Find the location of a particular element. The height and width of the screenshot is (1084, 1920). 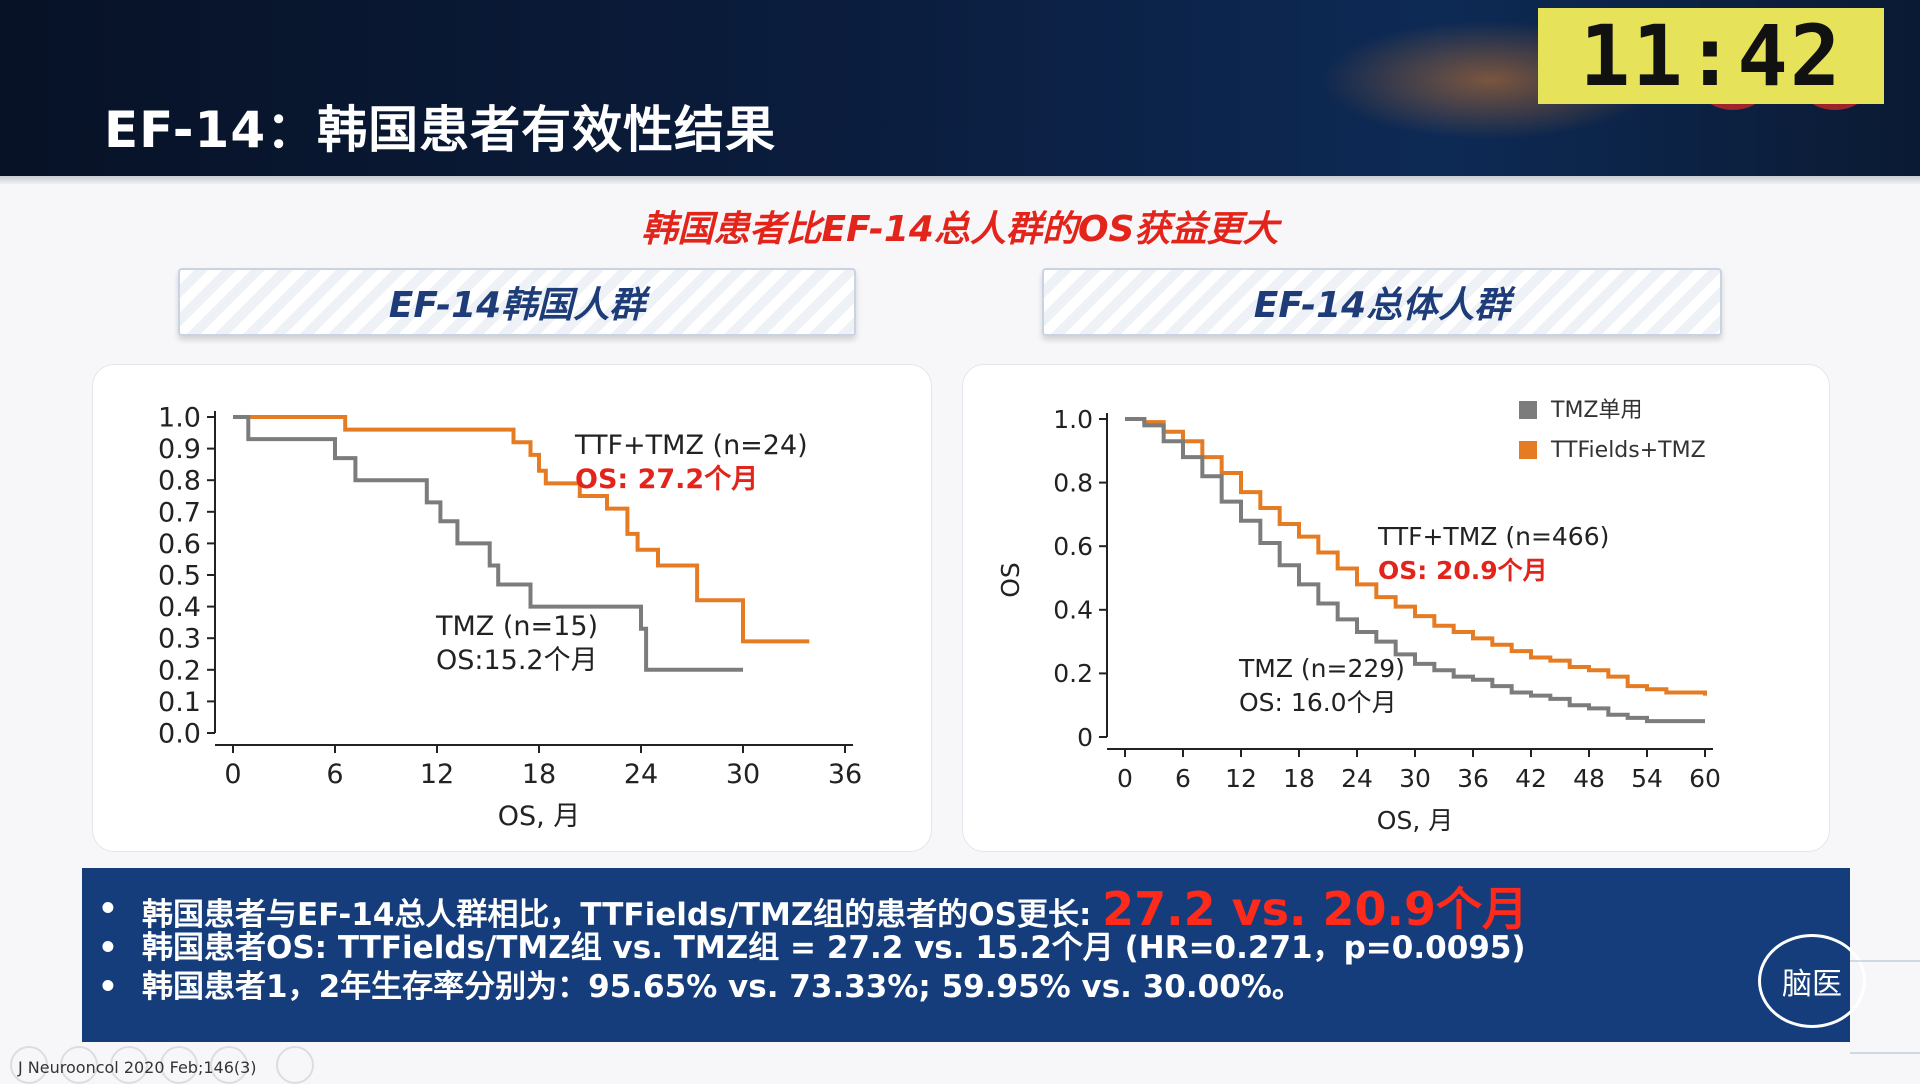

median-os-label: OS:15.2个月 is located at coordinates (517, 660).